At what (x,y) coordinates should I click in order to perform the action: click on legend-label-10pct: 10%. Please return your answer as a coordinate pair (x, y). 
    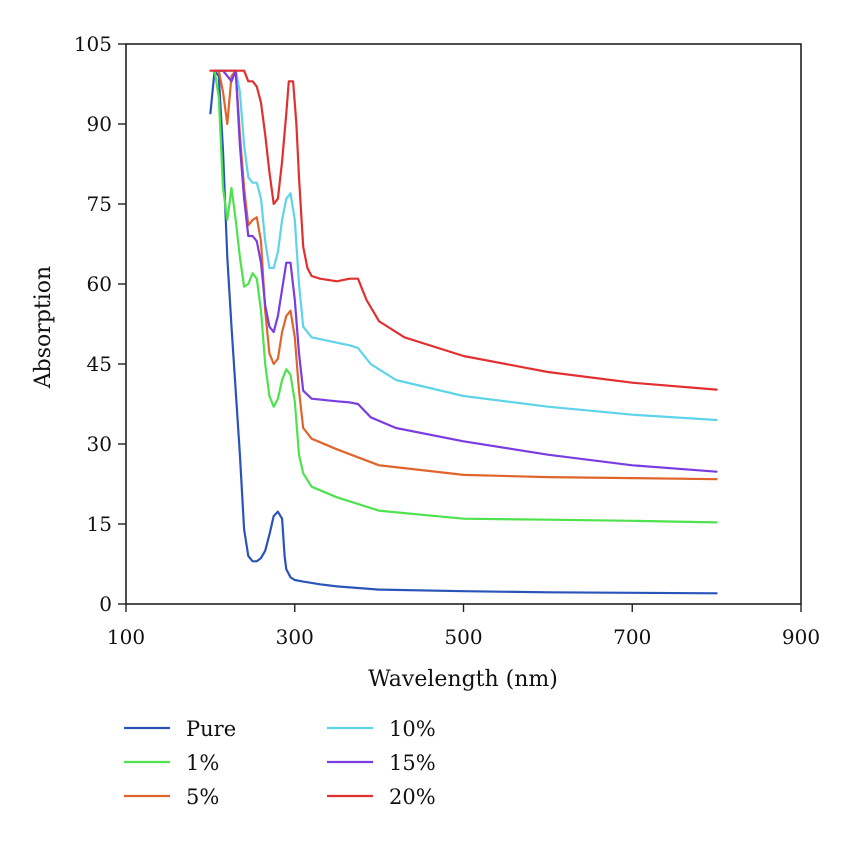
    Looking at the image, I should click on (412, 729).